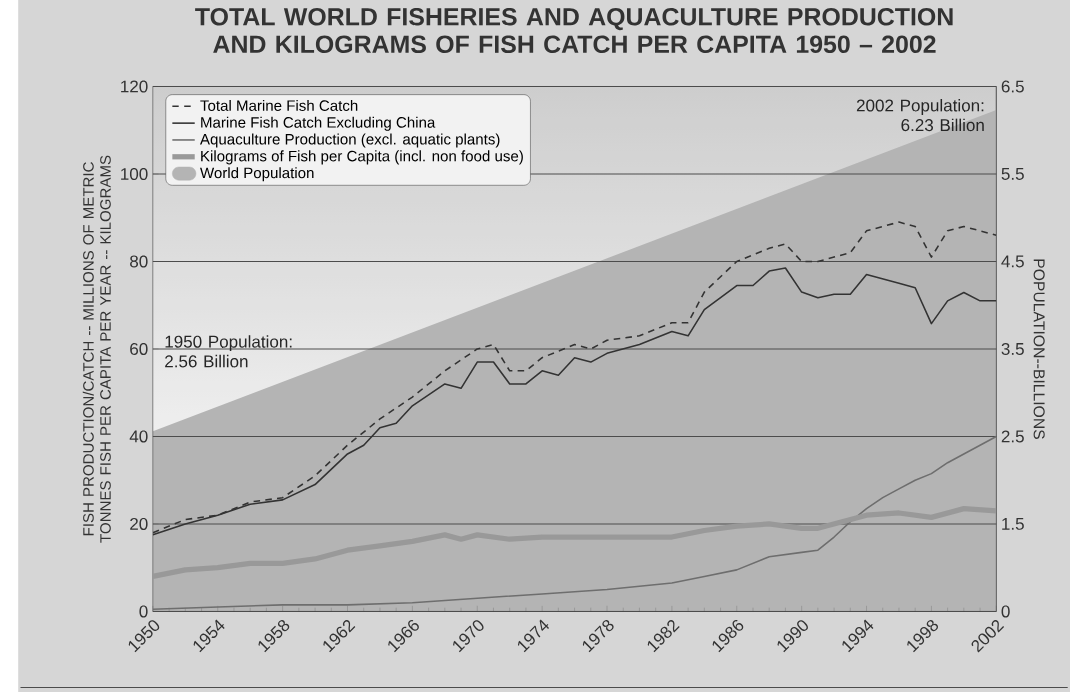  What do you see at coordinates (228, 351) in the screenshot?
I see `annotation: 1950 Population: 2.56 Billion` at bounding box center [228, 351].